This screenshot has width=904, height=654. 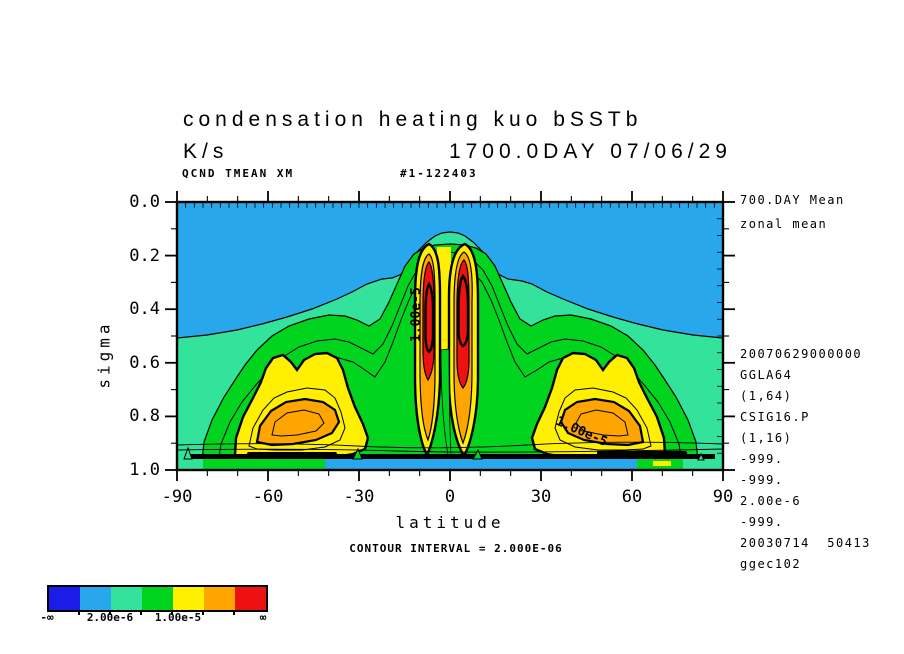 I want to click on north-midlat-orange, so click(x=602, y=422).